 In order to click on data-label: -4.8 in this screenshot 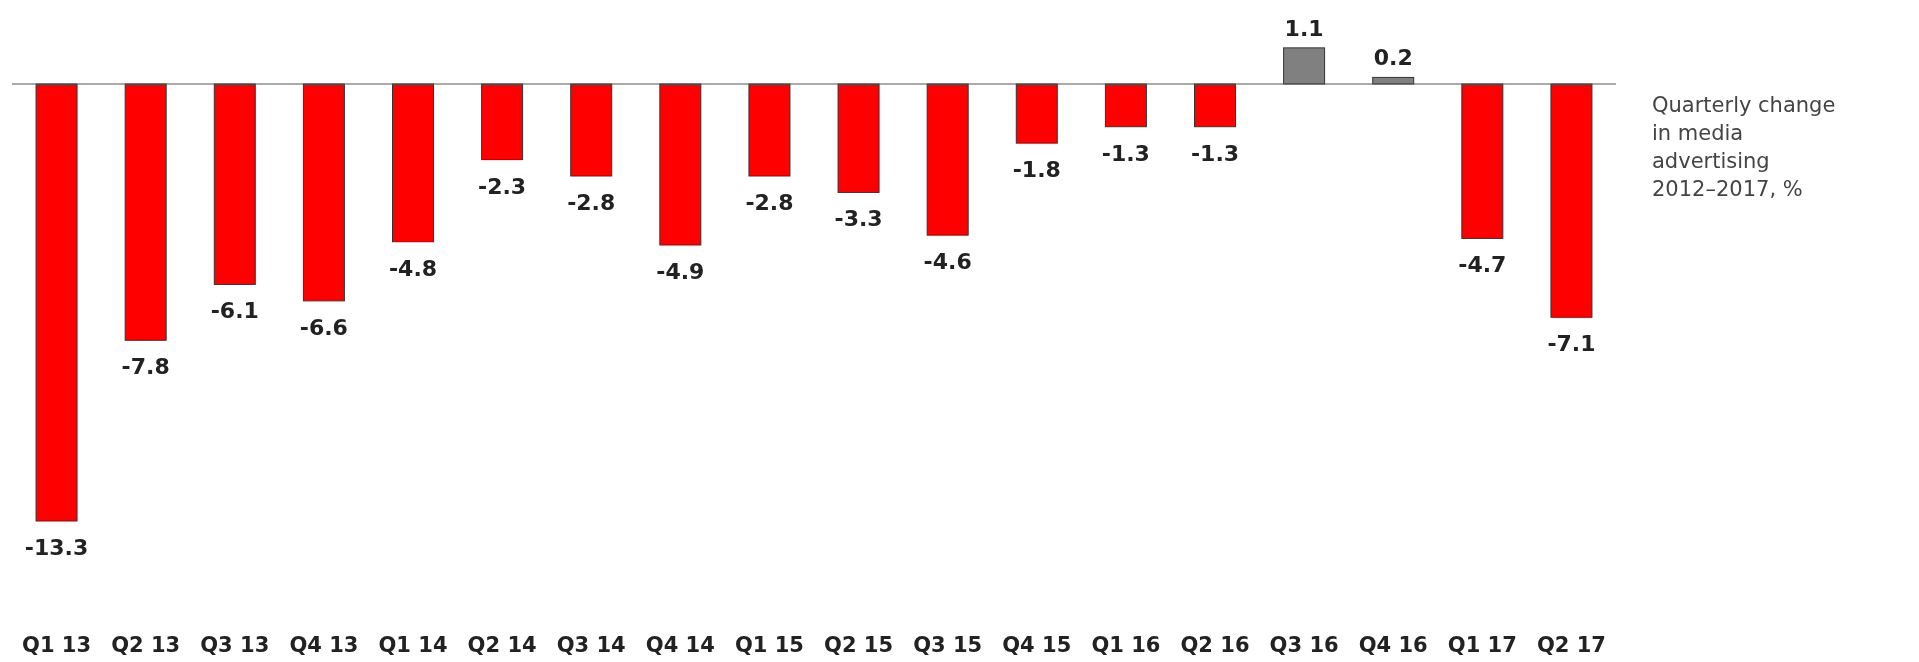, I will do `click(413, 268)`.